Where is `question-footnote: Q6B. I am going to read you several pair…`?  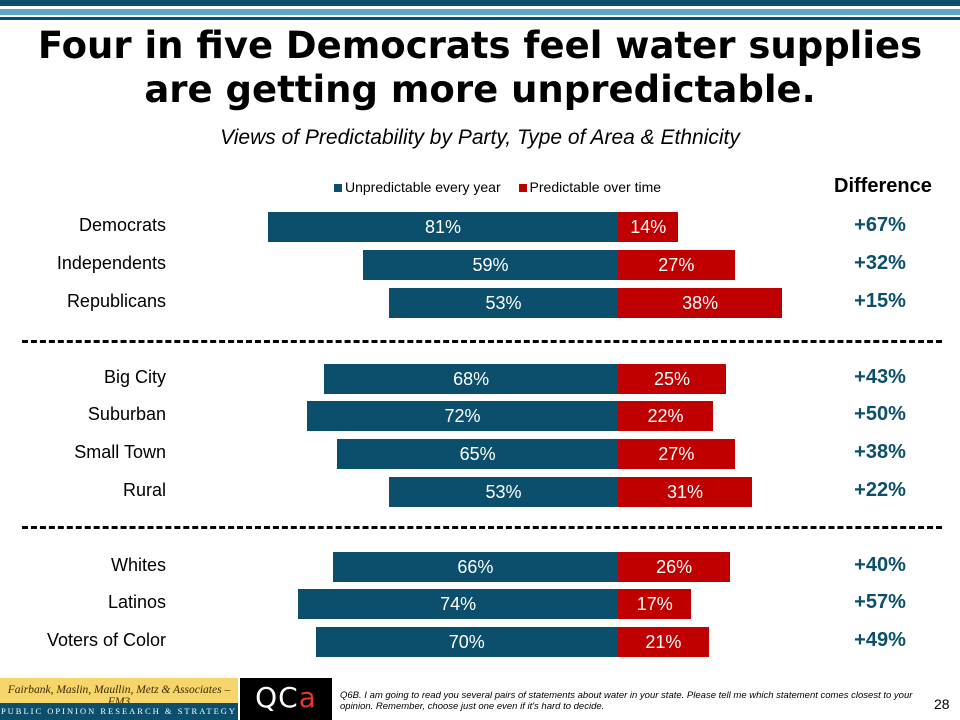 question-footnote: Q6B. I am going to read you several pair… is located at coordinates (626, 701).